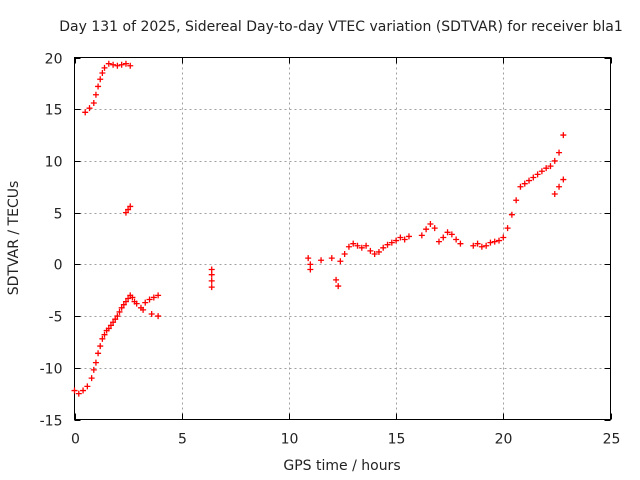 The width and height of the screenshot is (640, 480). What do you see at coordinates (51, 422) in the screenshot?
I see `y-tick-label: -15` at bounding box center [51, 422].